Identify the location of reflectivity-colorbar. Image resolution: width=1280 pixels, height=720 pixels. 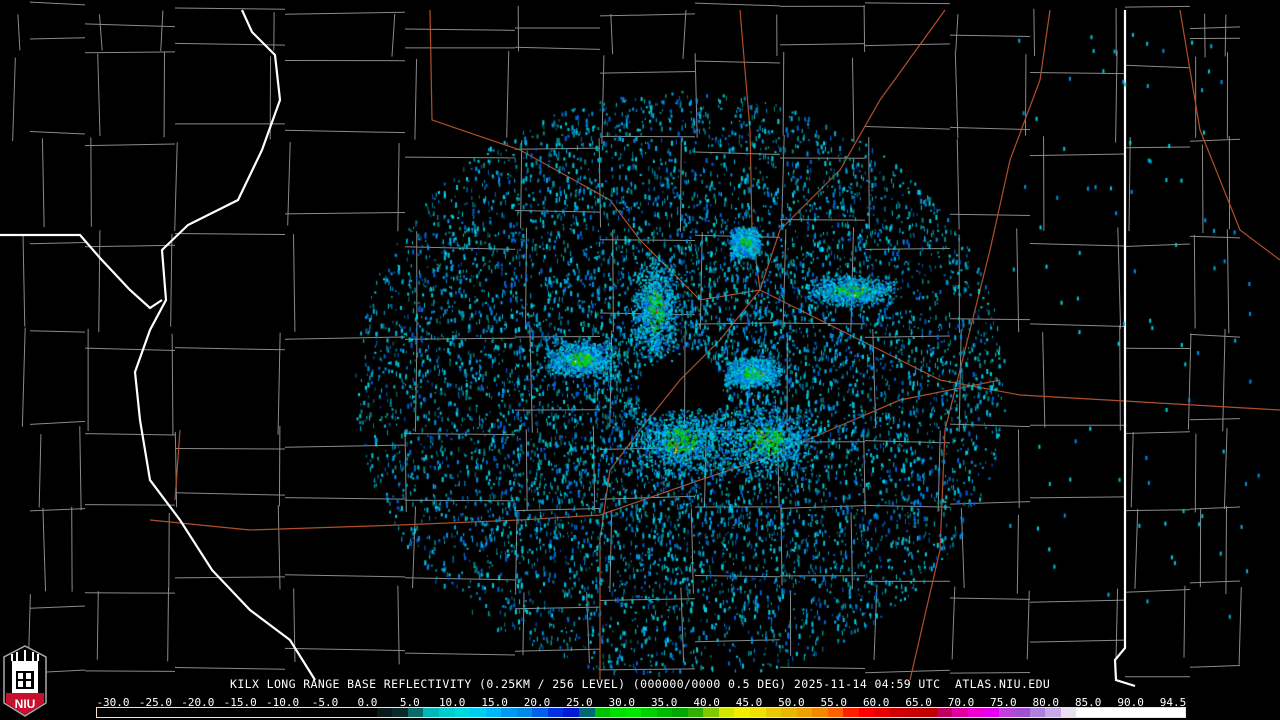
(641, 712).